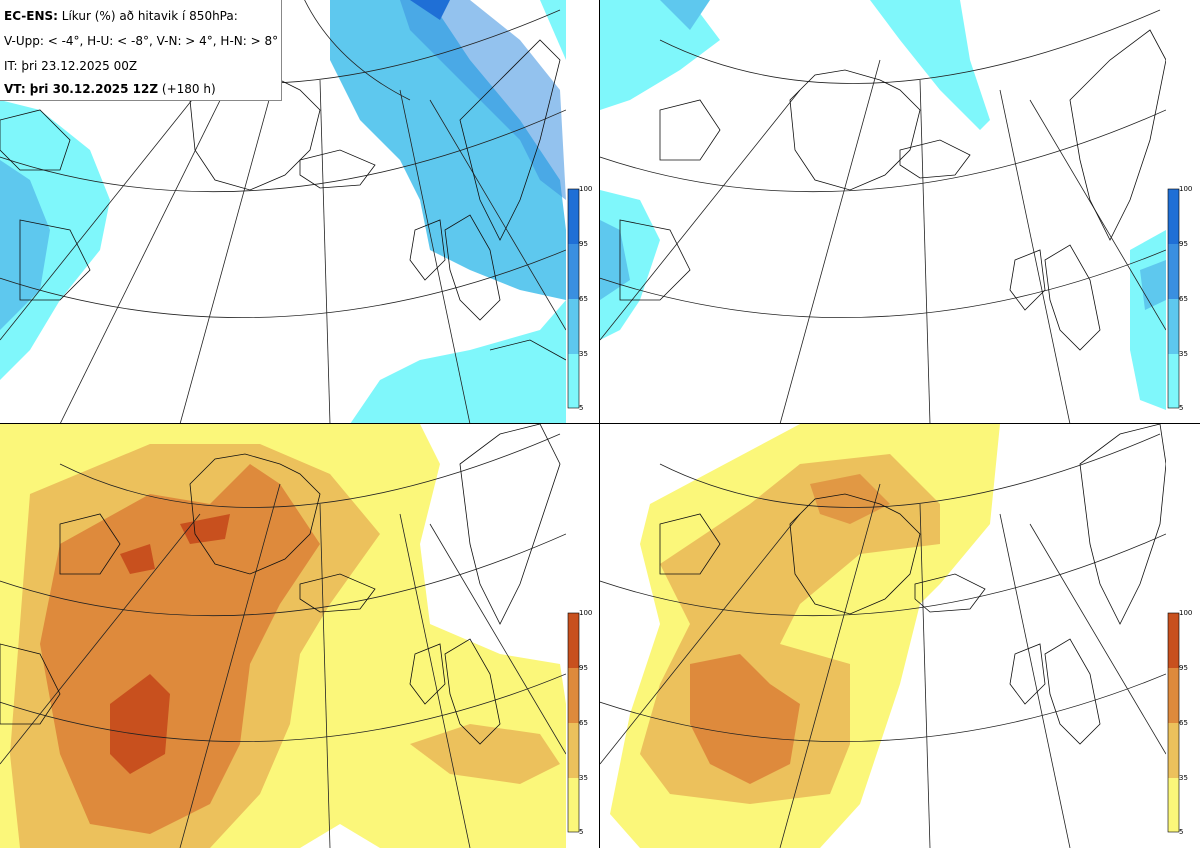 Image resolution: width=1200 pixels, height=848 pixels. What do you see at coordinates (31, 16) in the screenshot?
I see `model-label: EC-ENS:` at bounding box center [31, 16].